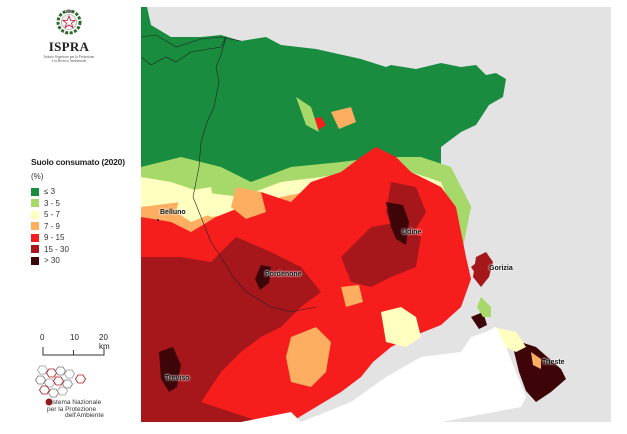 The width and height of the screenshot is (627, 434). What do you see at coordinates (78, 204) in the screenshot?
I see `legend-item: 3 - 5` at bounding box center [78, 204].